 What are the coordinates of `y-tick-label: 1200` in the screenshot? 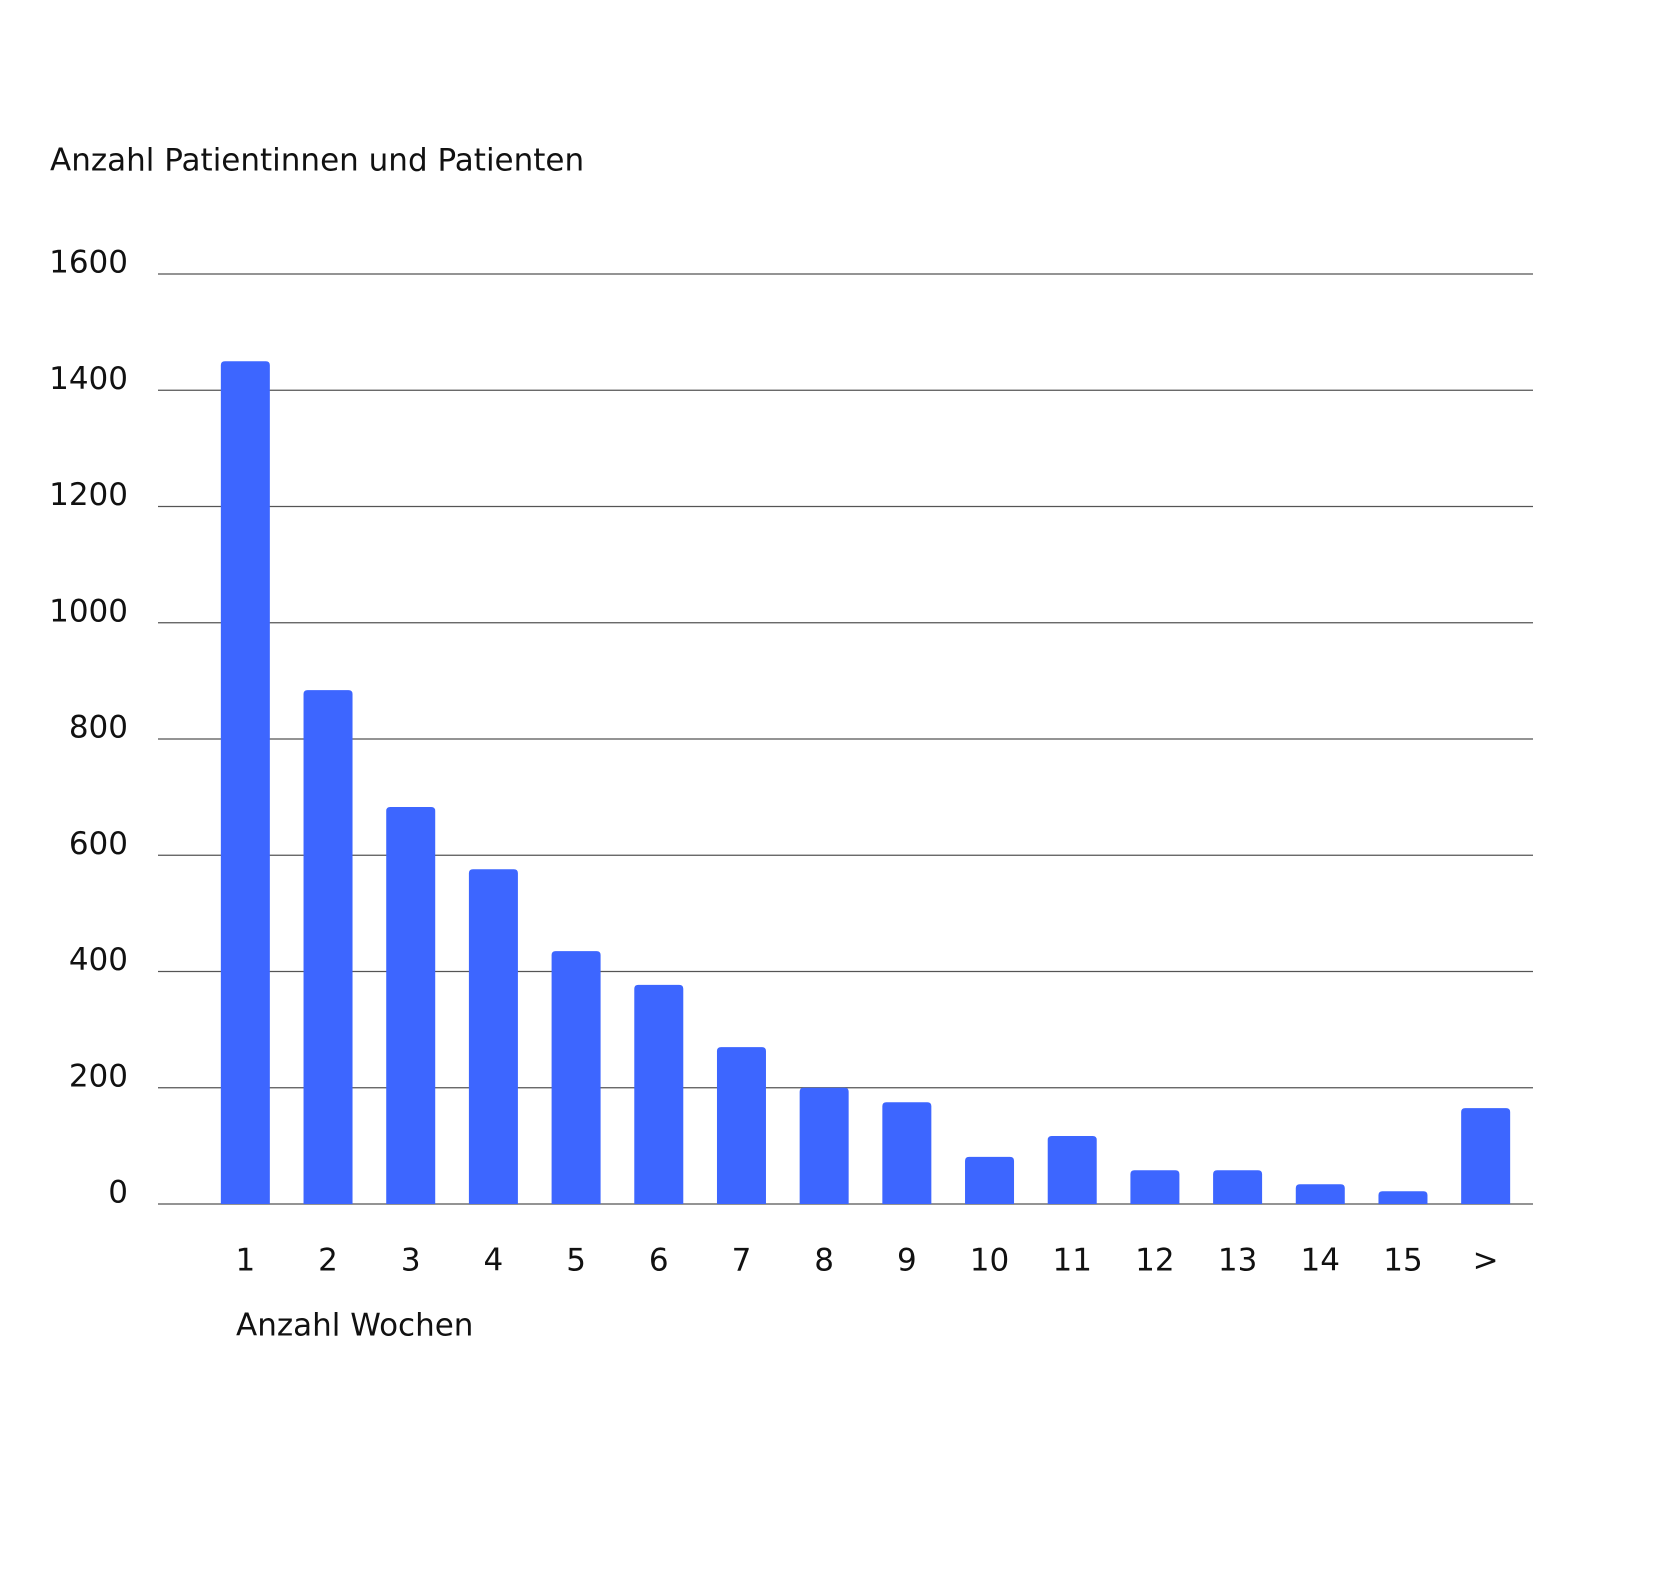 It's located at (88, 495).